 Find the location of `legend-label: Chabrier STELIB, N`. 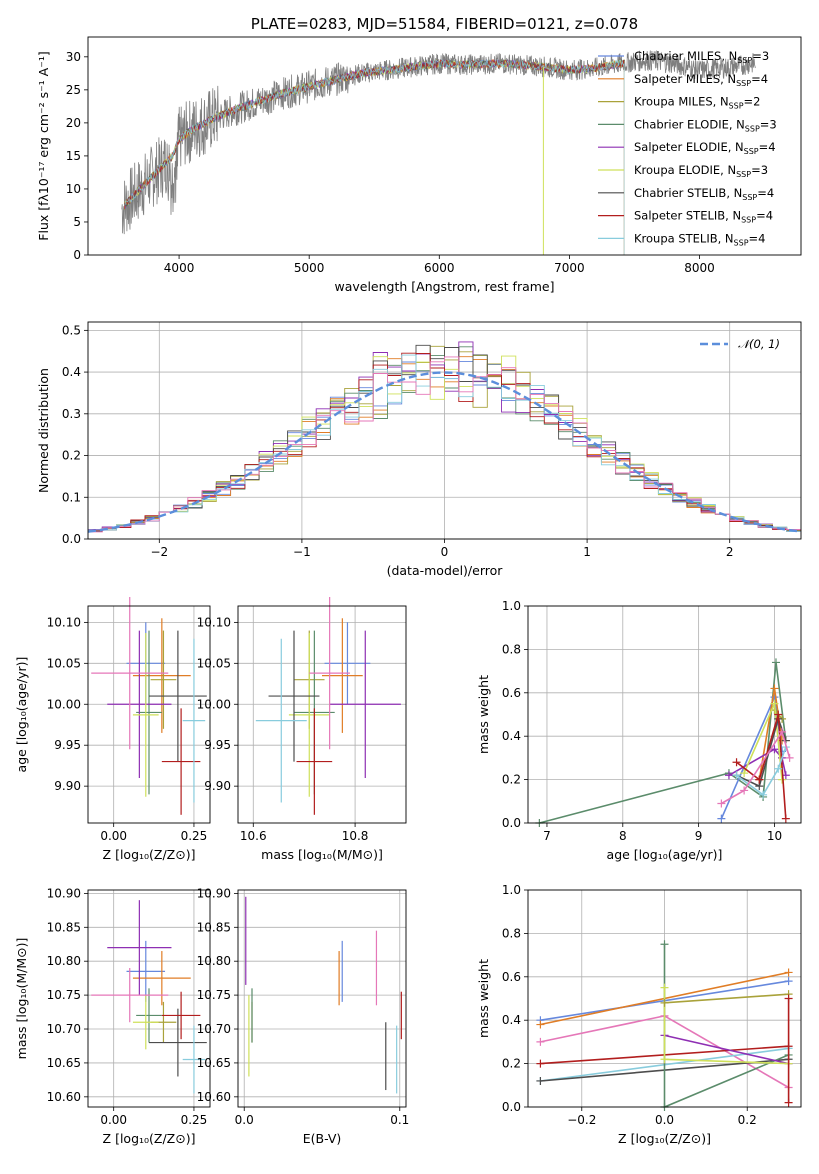

legend-label: Chabrier STELIB, N is located at coordinates (688, 193).